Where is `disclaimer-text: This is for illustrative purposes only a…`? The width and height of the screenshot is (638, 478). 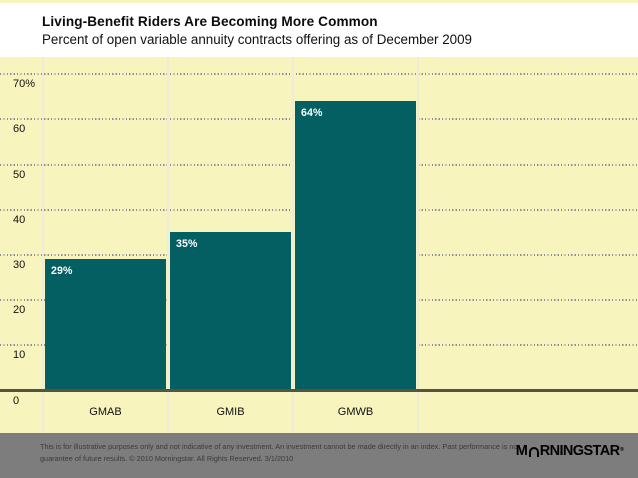
disclaimer-text: This is for illustrative purposes only a… is located at coordinates (278, 452).